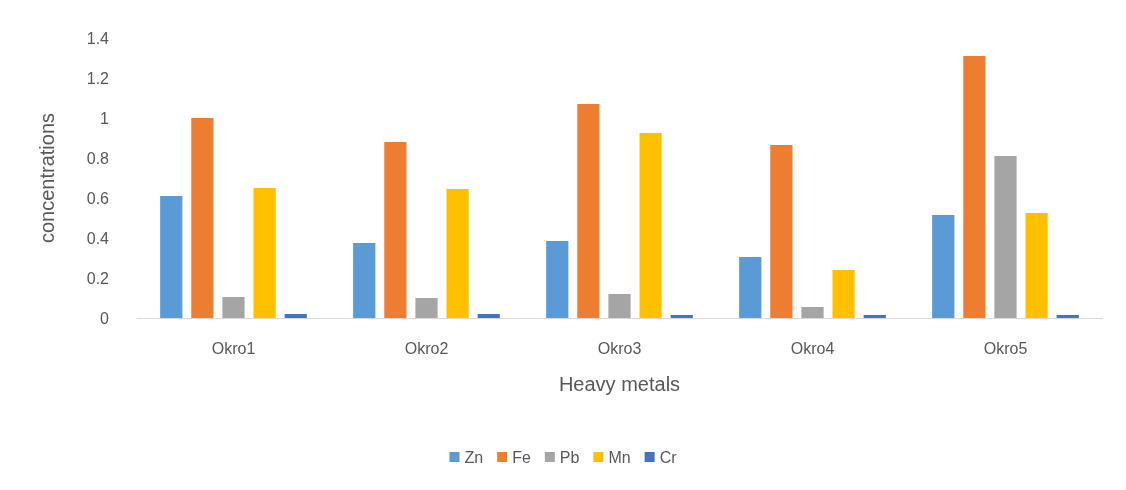 This screenshot has height=490, width=1126. Describe the element at coordinates (98, 238) in the screenshot. I see `y-tick-label: 0.4` at that location.